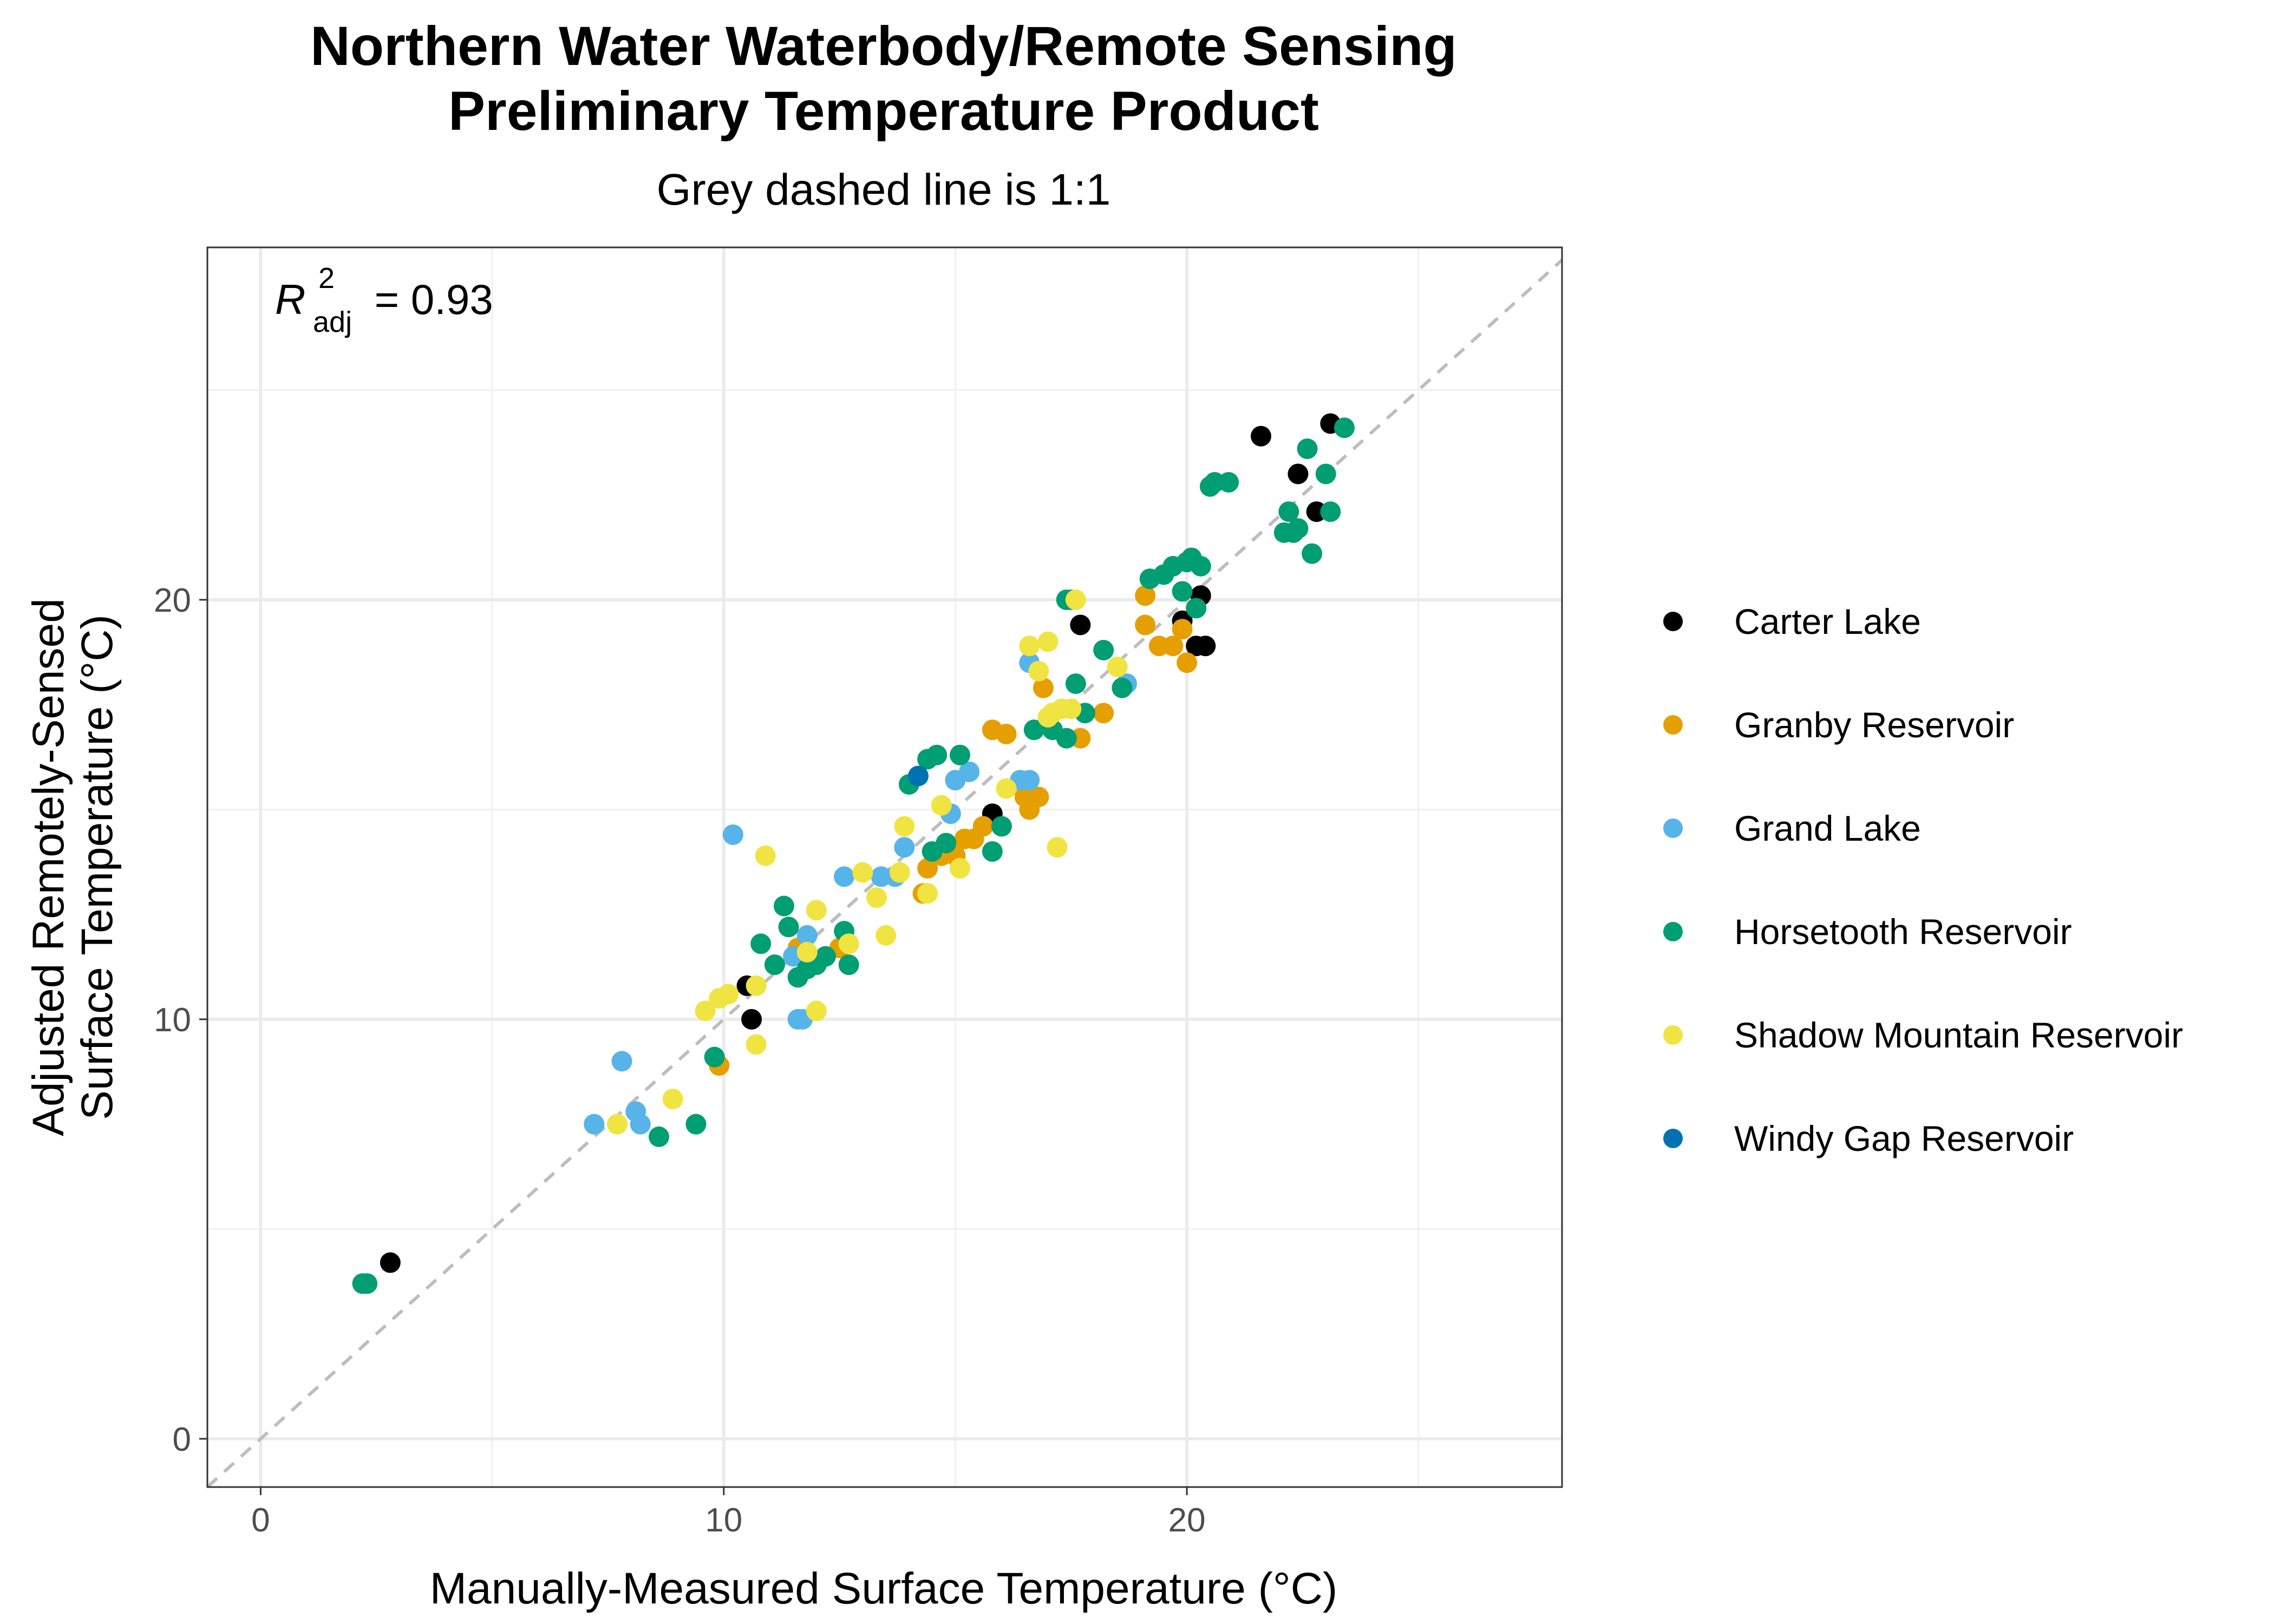 The width and height of the screenshot is (2274, 1624). What do you see at coordinates (724, 1520) in the screenshot?
I see `x-tick-label: 10` at bounding box center [724, 1520].